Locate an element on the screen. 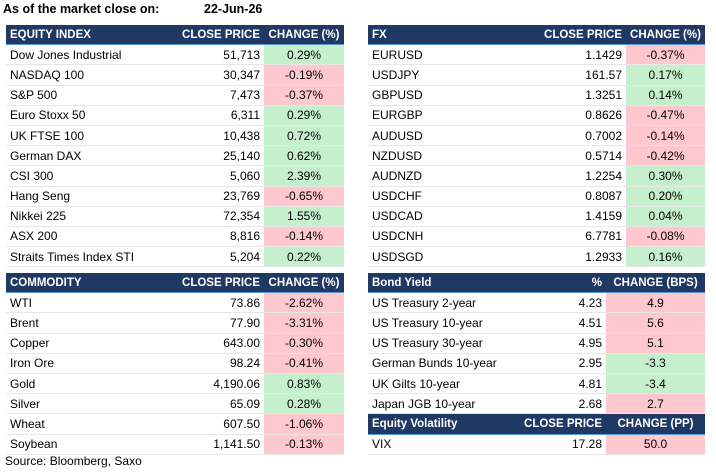 This screenshot has width=716, height=473. bond-name-cell: UK Gilts 10-year is located at coordinates (442, 384).